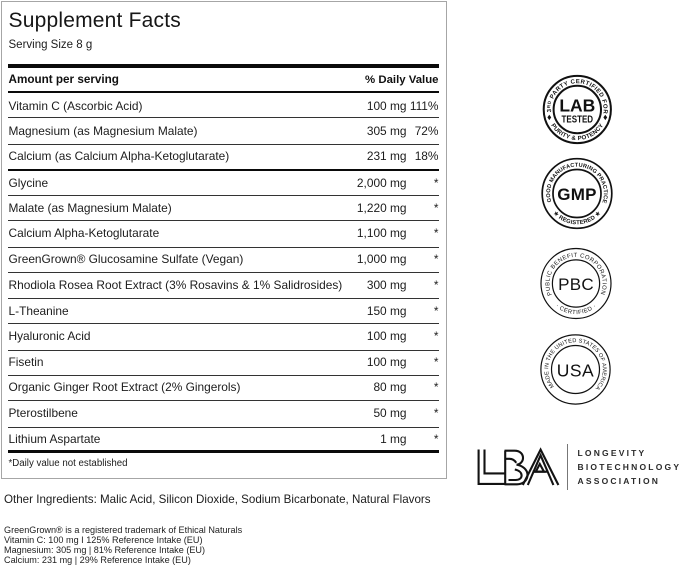  What do you see at coordinates (576, 284) in the screenshot?
I see `svg-text: PBC` at bounding box center [576, 284].